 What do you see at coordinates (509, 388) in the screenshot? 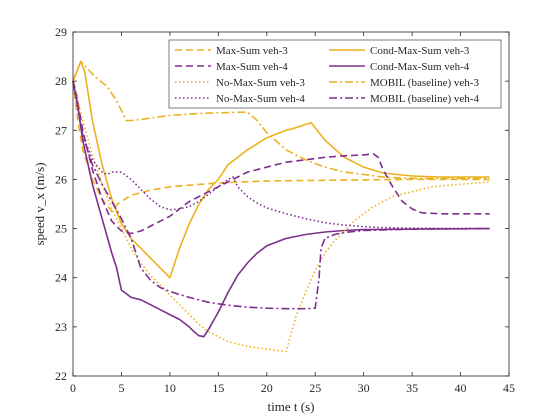
I see `x-tick-label: 45` at bounding box center [509, 388].